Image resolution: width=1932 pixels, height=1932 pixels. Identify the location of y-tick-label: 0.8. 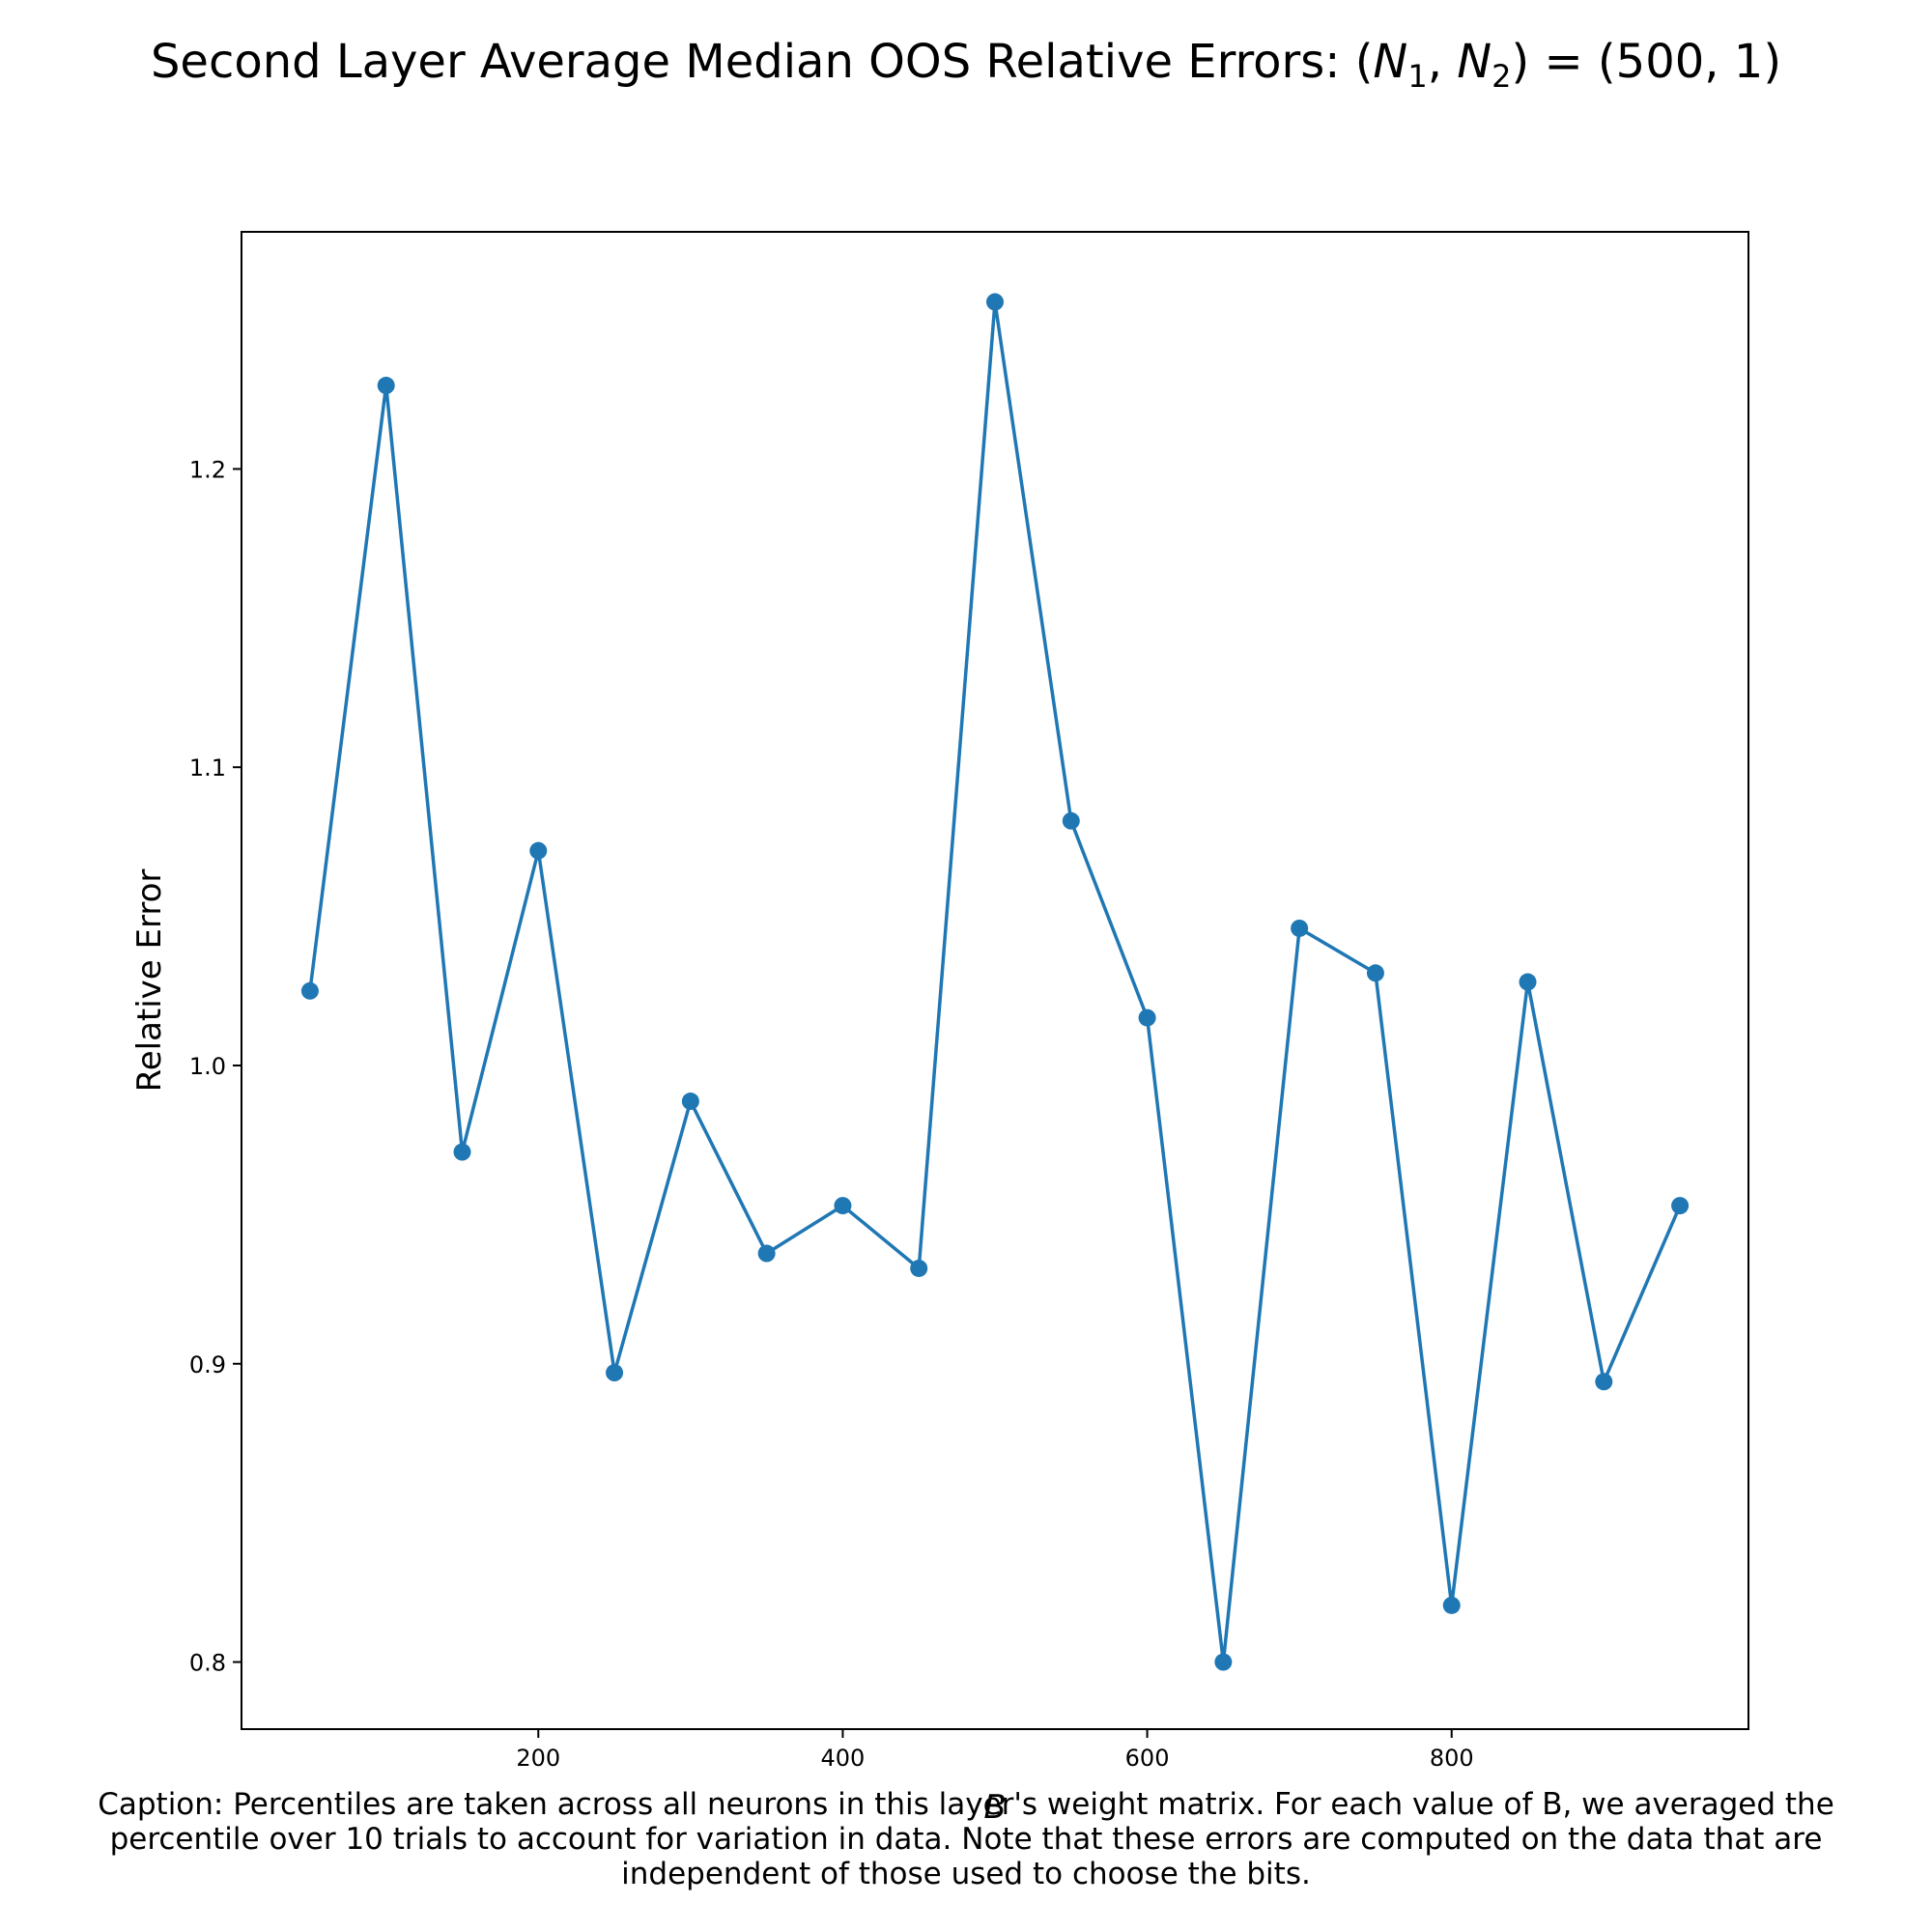
(207, 1663).